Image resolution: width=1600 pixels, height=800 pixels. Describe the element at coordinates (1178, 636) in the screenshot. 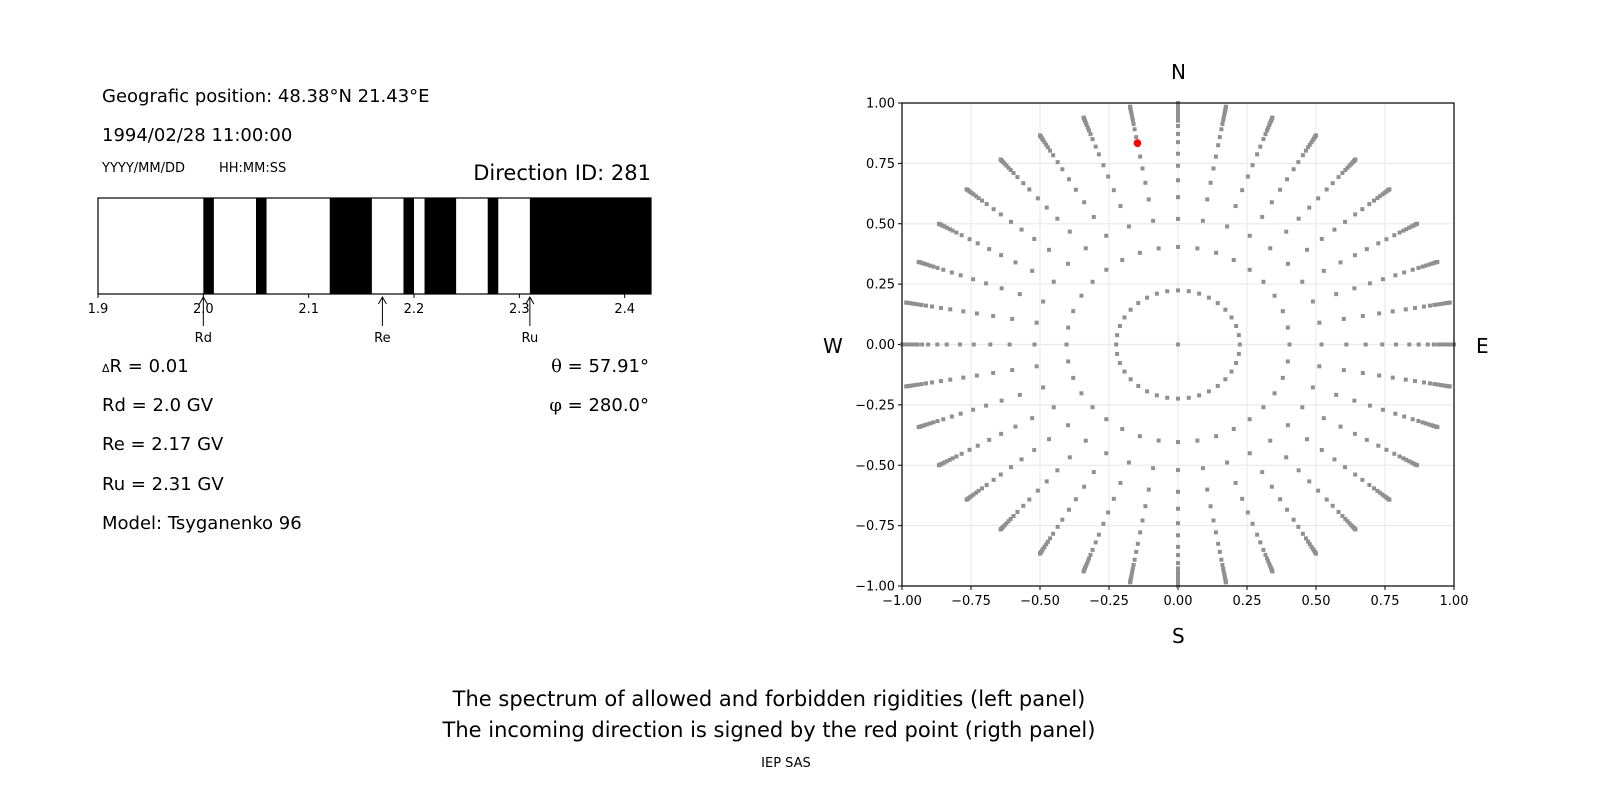

I see `south-label: S` at that location.